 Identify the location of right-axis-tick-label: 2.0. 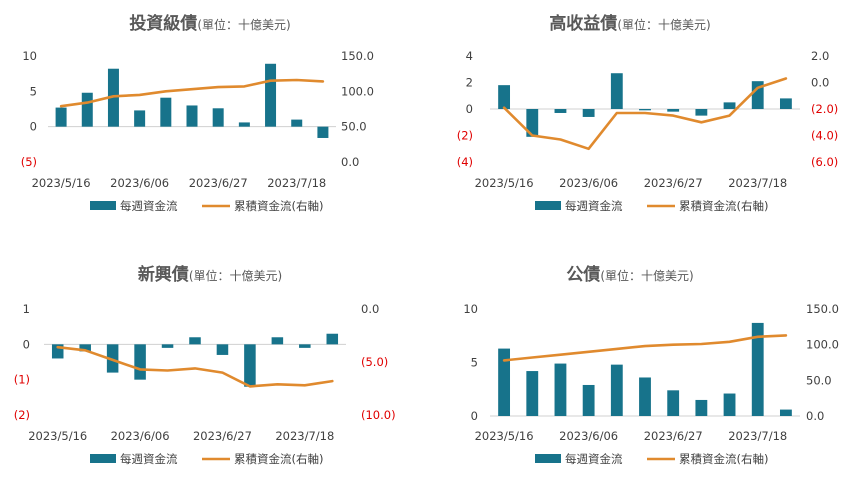
(820, 56).